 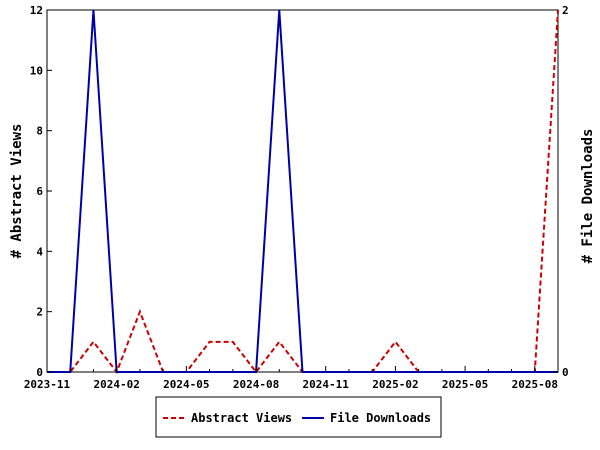 What do you see at coordinates (36, 10) in the screenshot?
I see `y-tick-label: 12` at bounding box center [36, 10].